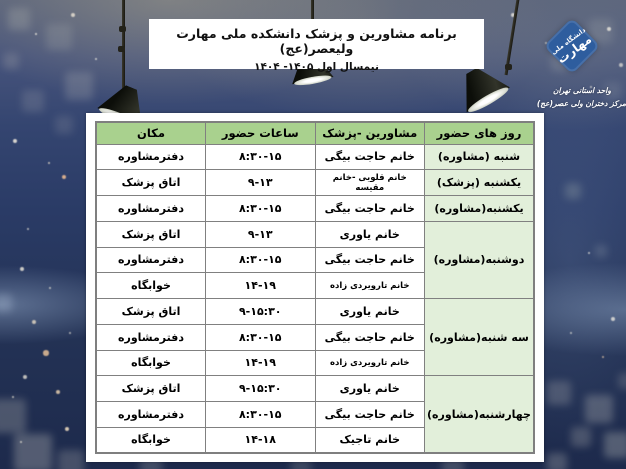 This screenshot has width=626, height=469. Describe the element at coordinates (479, 414) in the screenshot. I see `day-cell: چهارشنبه(مشاوره)` at that location.